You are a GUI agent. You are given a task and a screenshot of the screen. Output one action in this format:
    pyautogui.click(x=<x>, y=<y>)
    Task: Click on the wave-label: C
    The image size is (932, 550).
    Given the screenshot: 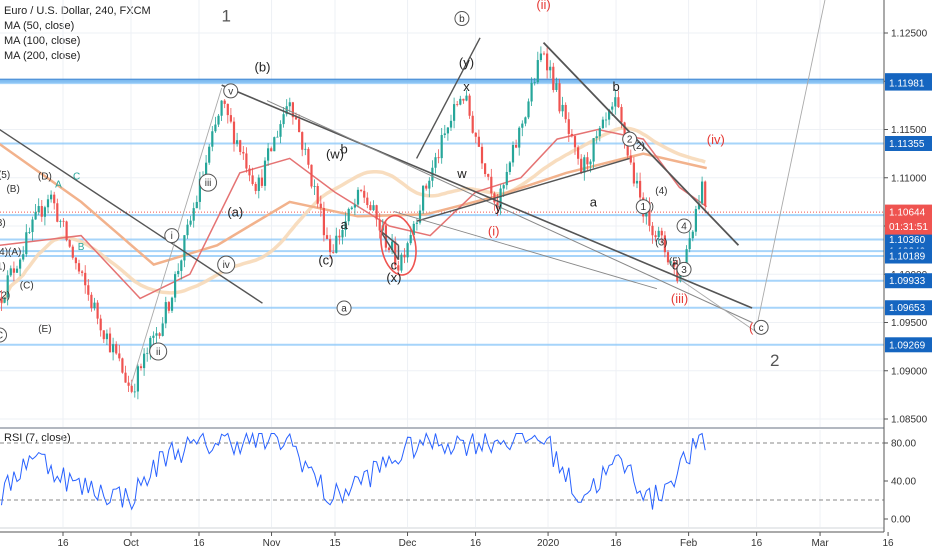 What is the action you would take?
    pyautogui.click(x=76, y=177)
    